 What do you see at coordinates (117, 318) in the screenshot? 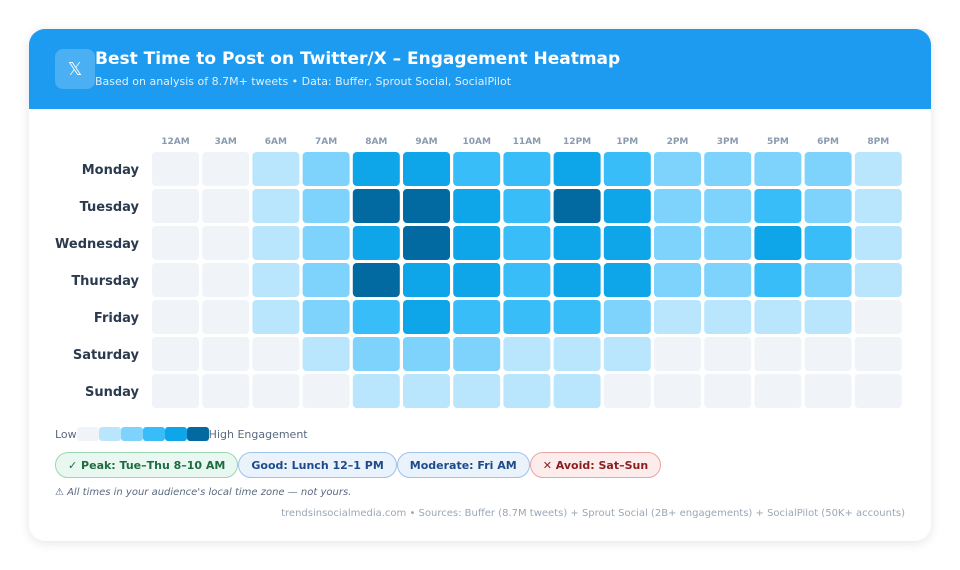
I see `day-label: Friday` at bounding box center [117, 318].